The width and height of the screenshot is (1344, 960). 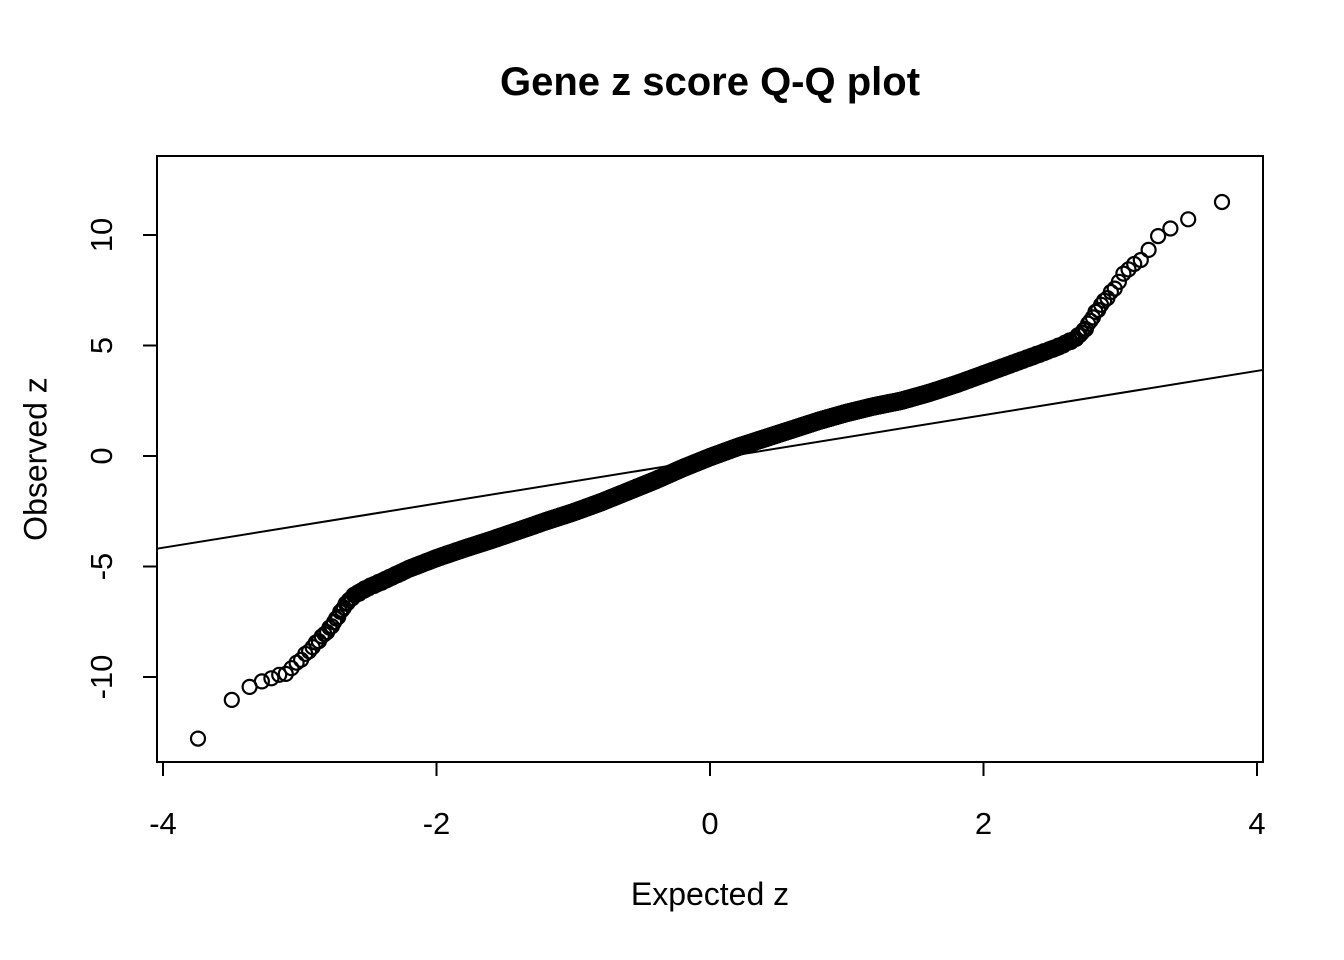 What do you see at coordinates (101, 455) in the screenshot?
I see `y-tick-label: 0` at bounding box center [101, 455].